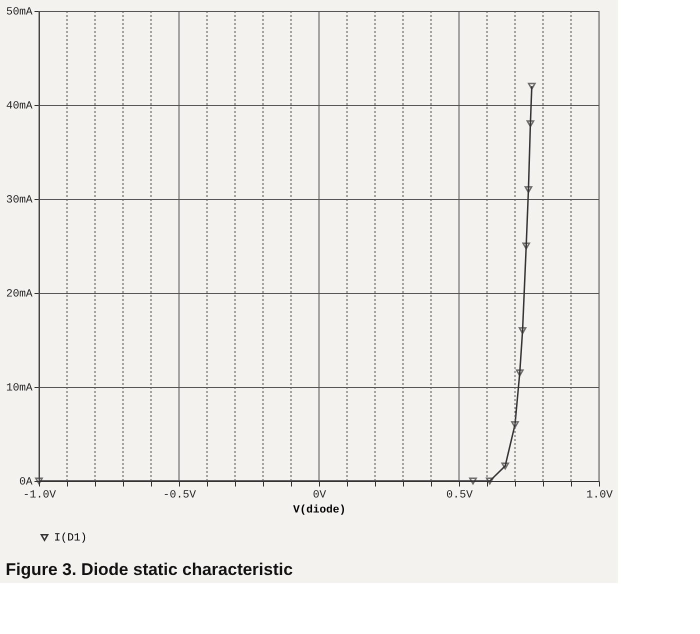 Image resolution: width=700 pixels, height=634 pixels. What do you see at coordinates (179, 496) in the screenshot?
I see `x-tick-label: -0.5V` at bounding box center [179, 496].